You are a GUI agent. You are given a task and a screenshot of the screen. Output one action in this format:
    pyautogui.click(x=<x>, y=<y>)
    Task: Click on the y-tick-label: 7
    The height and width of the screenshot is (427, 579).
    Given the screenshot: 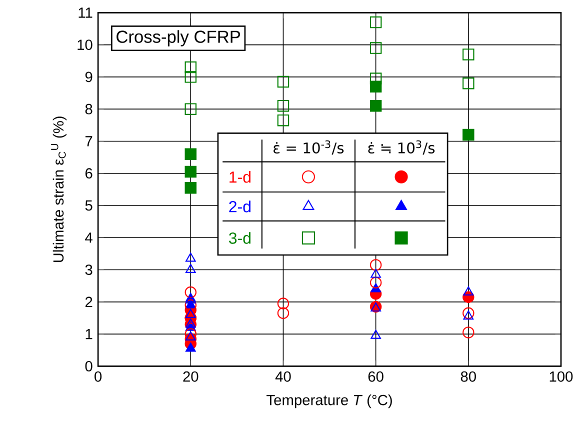 What is the action you would take?
    pyautogui.click(x=88, y=141)
    